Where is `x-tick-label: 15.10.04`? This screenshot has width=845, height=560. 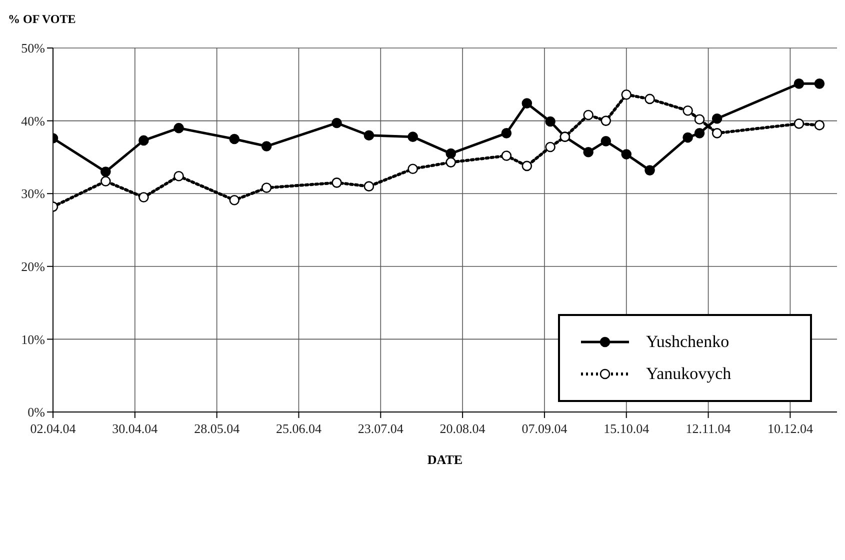
x-tick-label: 15.10.04 is located at coordinates (627, 428).